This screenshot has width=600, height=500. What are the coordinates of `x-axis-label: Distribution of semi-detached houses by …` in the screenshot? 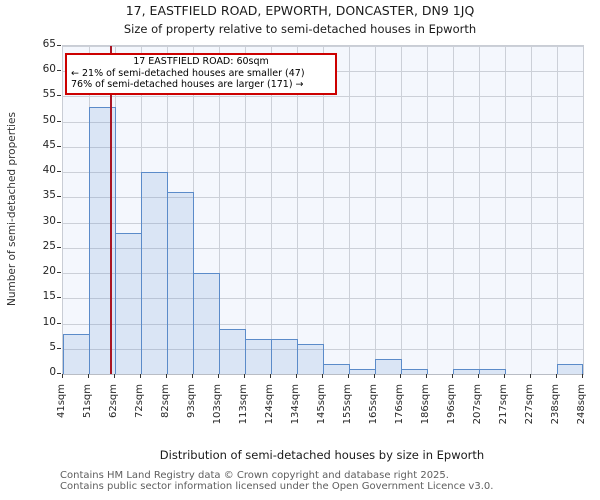 It's located at (322, 455).